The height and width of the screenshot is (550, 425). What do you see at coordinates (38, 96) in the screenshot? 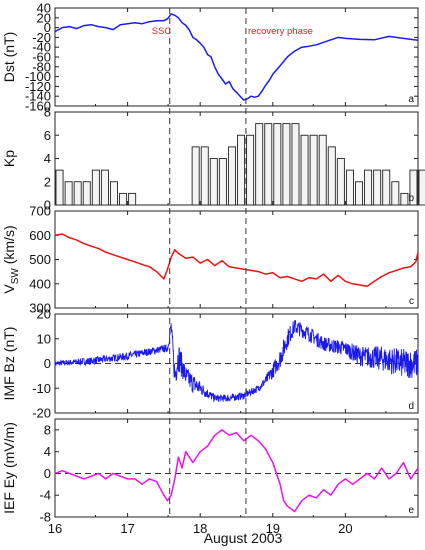
I see `y-tick-label: -140` at bounding box center [38, 96].